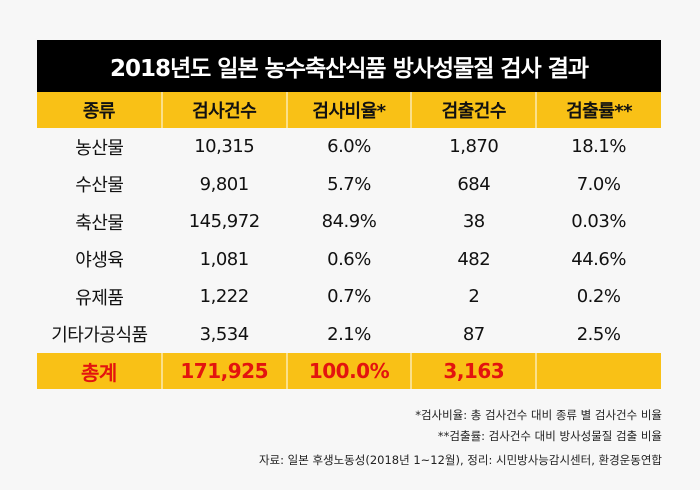 The width and height of the screenshot is (700, 490). I want to click on table-cell: 482, so click(474, 259).